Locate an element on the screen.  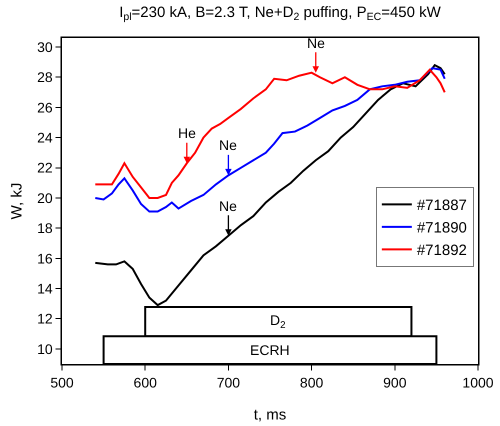
y-tick-label: 12 is located at coordinates (45, 318).